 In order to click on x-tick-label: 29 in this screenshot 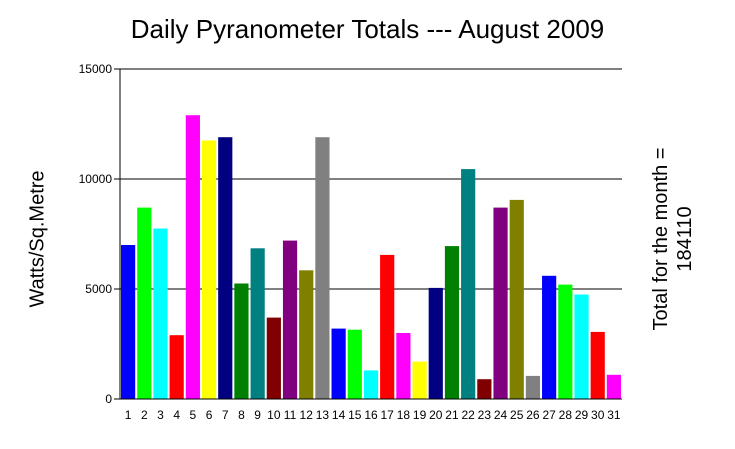, I will do `click(582, 415)`.